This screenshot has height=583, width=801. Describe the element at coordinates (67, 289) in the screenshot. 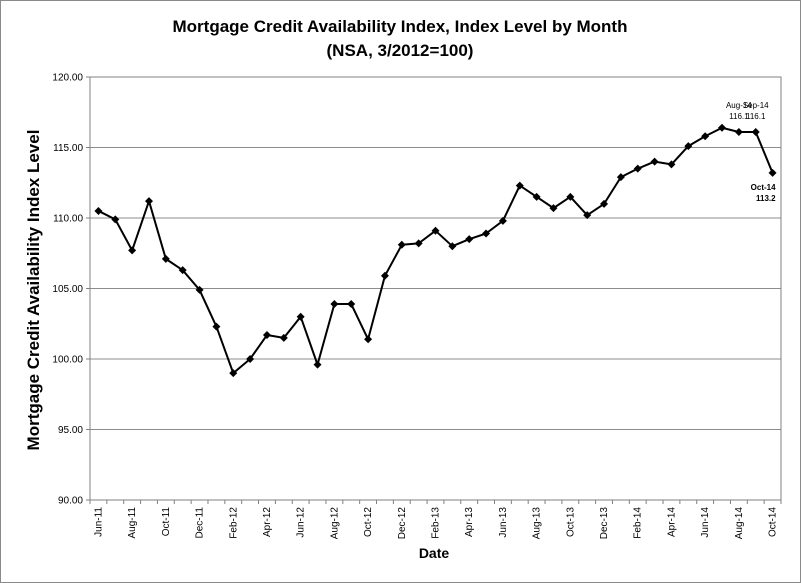

I see `y-tick-label: 105.00` at that location.